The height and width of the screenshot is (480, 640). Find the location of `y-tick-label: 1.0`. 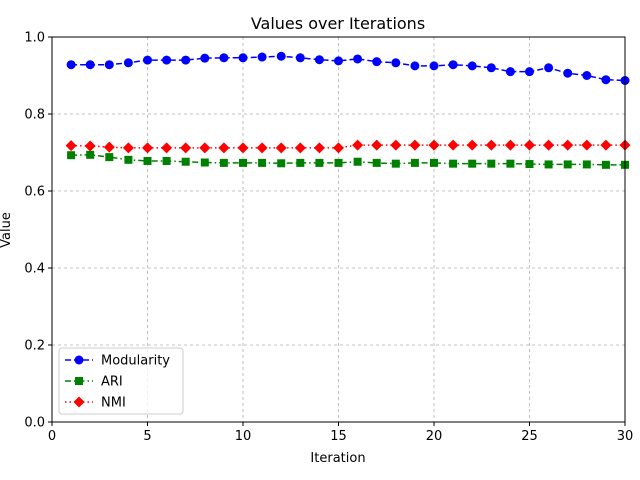

y-tick-label: 1.0 is located at coordinates (34, 38).